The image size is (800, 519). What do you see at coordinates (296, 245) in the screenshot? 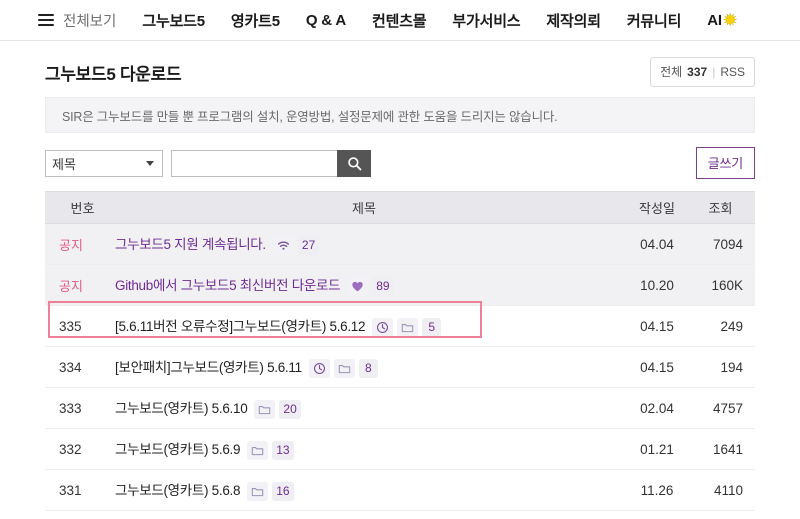
I see `row-badges: 27` at bounding box center [296, 245].